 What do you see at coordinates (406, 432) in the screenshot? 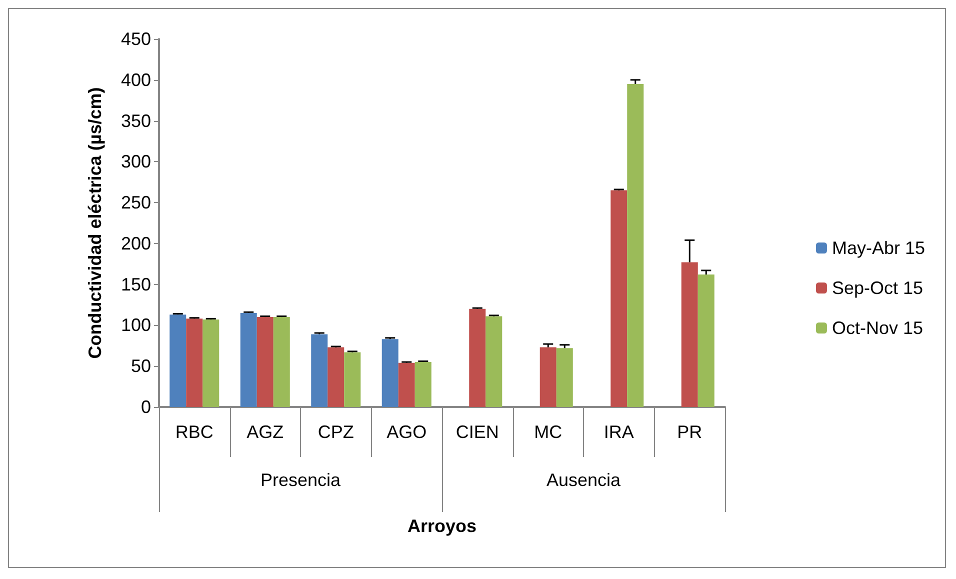
I see `x-tick-label: AGO` at bounding box center [406, 432].